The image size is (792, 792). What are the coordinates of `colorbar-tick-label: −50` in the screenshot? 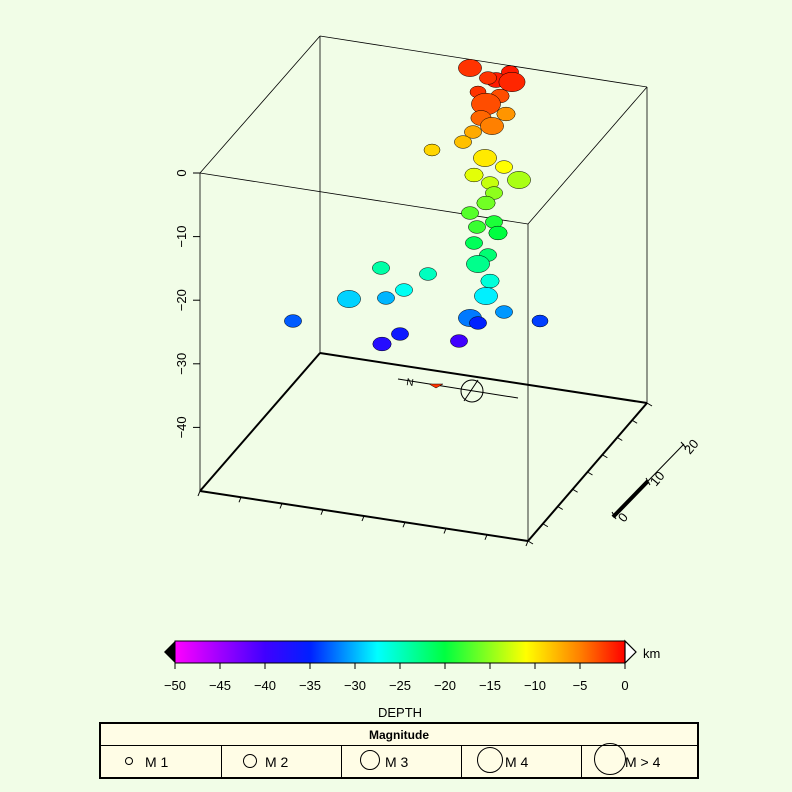 It's located at (175, 685).